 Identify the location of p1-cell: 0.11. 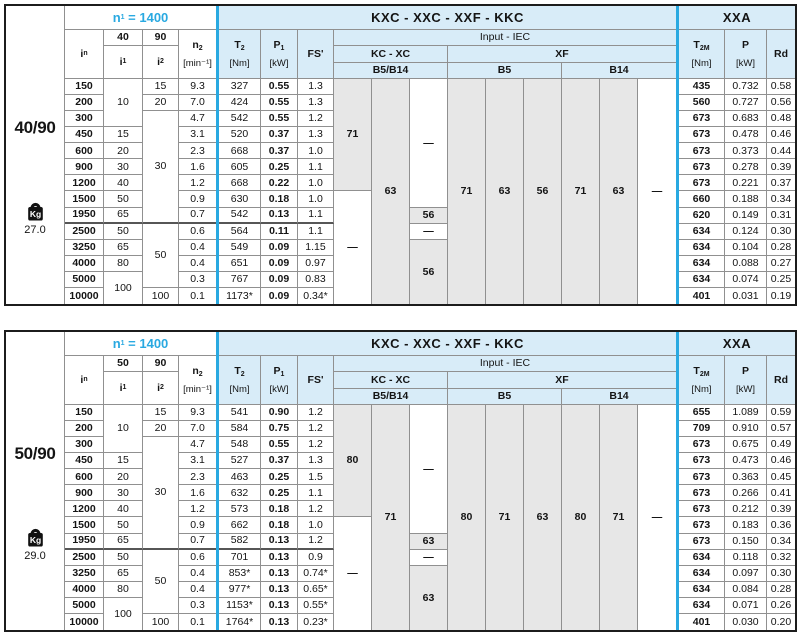
(279, 231).